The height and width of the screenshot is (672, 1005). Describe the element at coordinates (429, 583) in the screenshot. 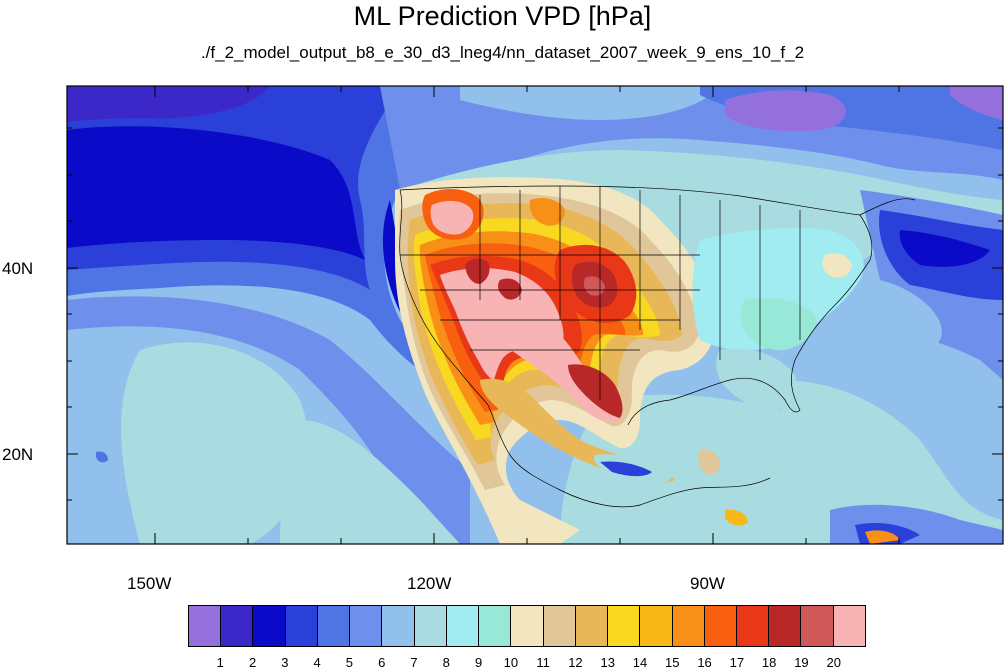

I see `lon-tick-120w: 120W` at that location.